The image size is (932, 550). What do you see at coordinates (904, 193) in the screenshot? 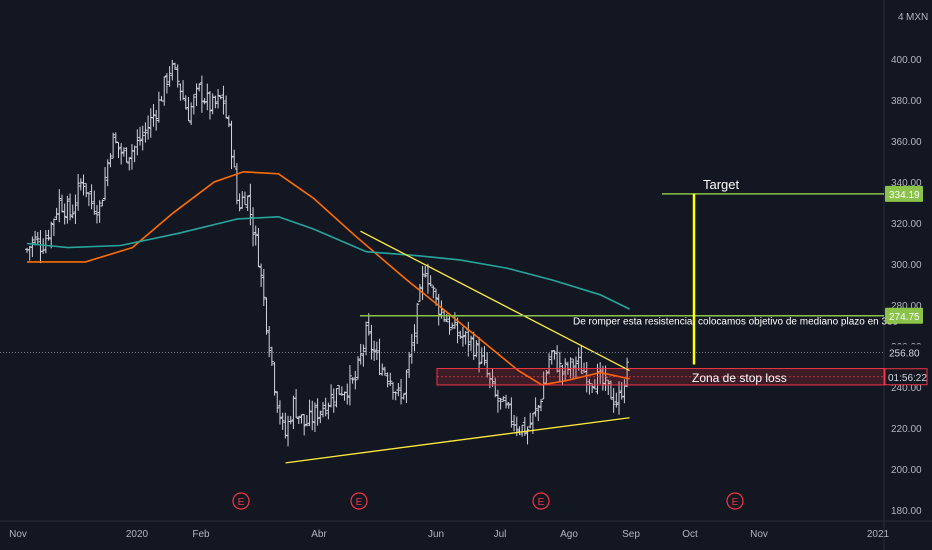
I see `target-price-tag-bg` at bounding box center [904, 193].